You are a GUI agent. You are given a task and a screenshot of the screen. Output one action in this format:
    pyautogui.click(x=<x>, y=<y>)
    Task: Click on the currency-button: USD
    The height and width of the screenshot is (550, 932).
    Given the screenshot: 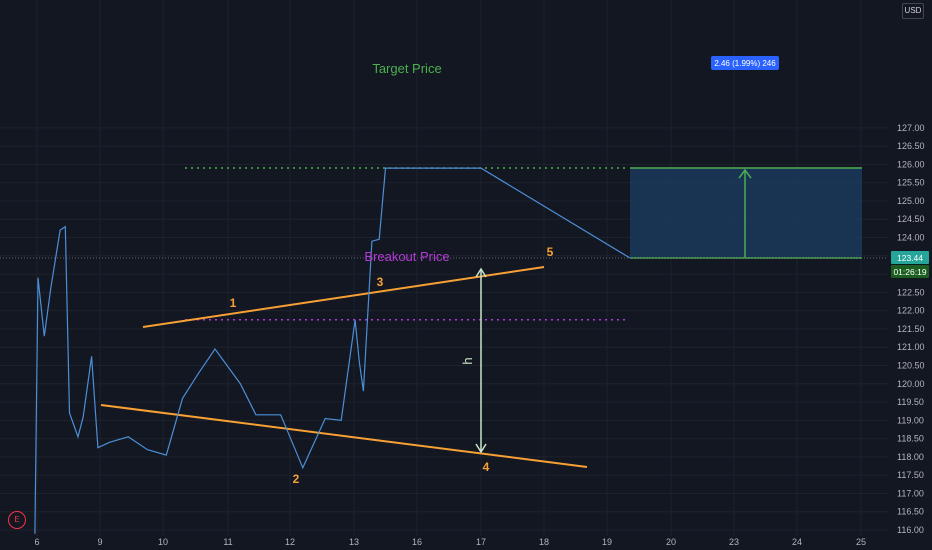 What is the action you would take?
    pyautogui.click(x=913, y=11)
    